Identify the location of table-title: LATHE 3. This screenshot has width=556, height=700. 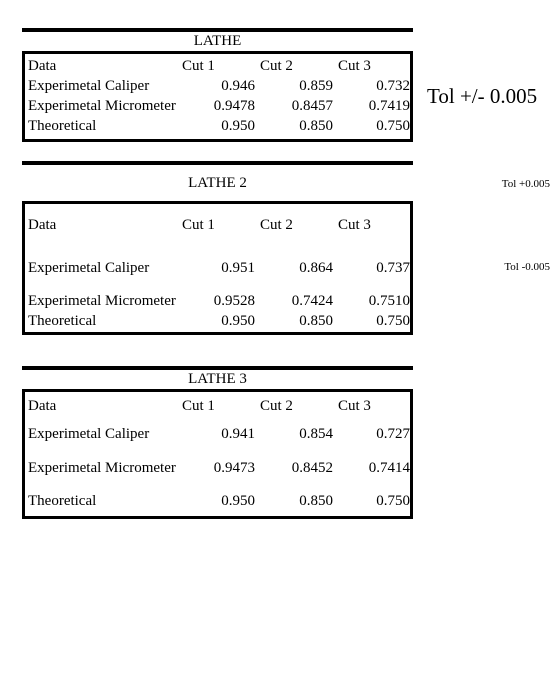
(217, 379).